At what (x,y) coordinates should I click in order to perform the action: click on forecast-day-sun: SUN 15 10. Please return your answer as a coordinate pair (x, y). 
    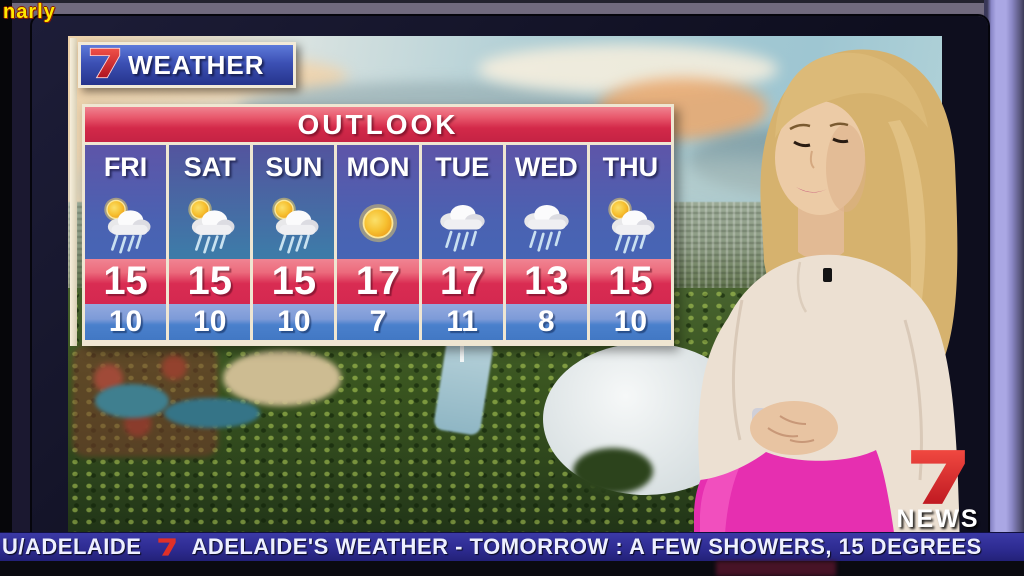
    Looking at the image, I should click on (294, 242).